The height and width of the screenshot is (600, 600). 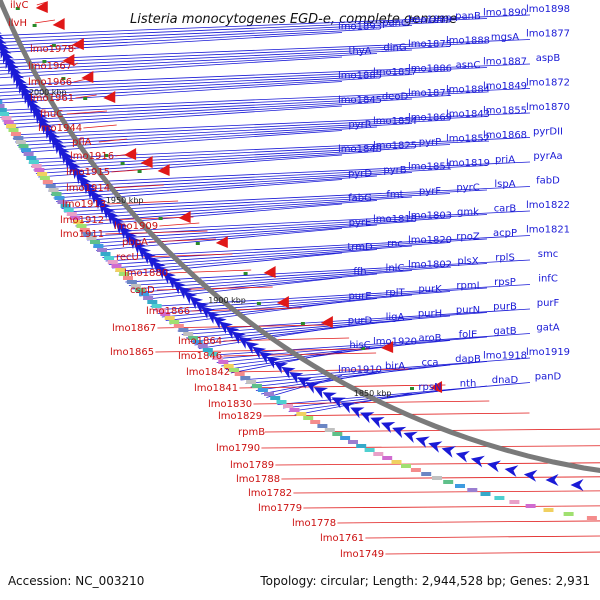 What do you see at coordinates (505, 233) in the screenshot?
I see `forward-gene-label: acpP` at bounding box center [505, 233].